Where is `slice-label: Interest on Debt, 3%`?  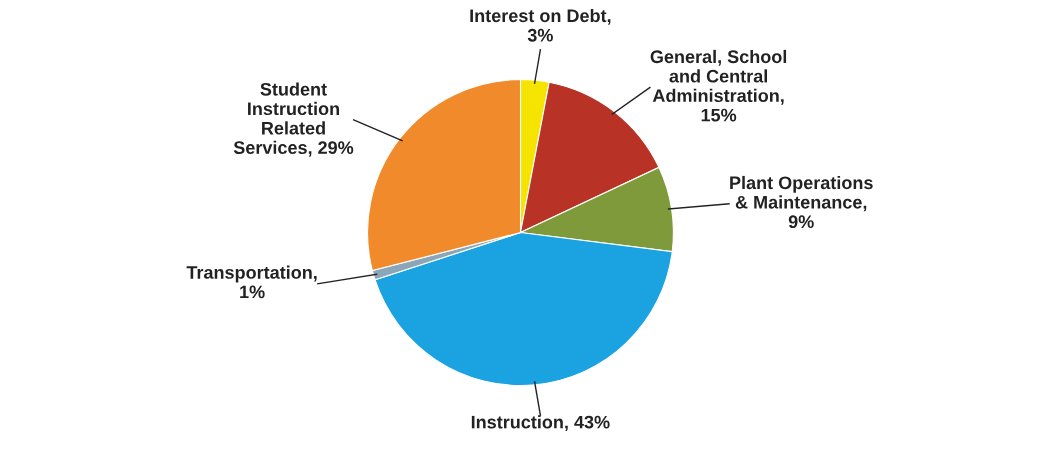 slice-label: Interest on Debt, 3% is located at coordinates (540, 25).